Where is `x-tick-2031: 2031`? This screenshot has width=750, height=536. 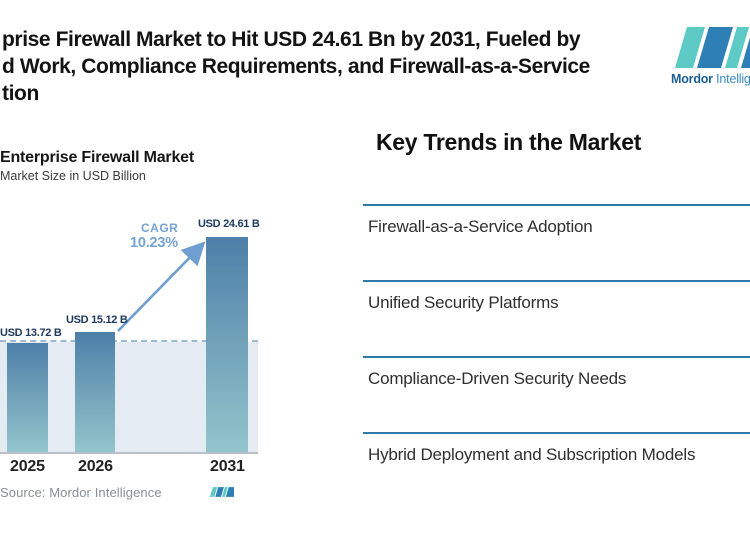
x-tick-2031: 2031 is located at coordinates (227, 466).